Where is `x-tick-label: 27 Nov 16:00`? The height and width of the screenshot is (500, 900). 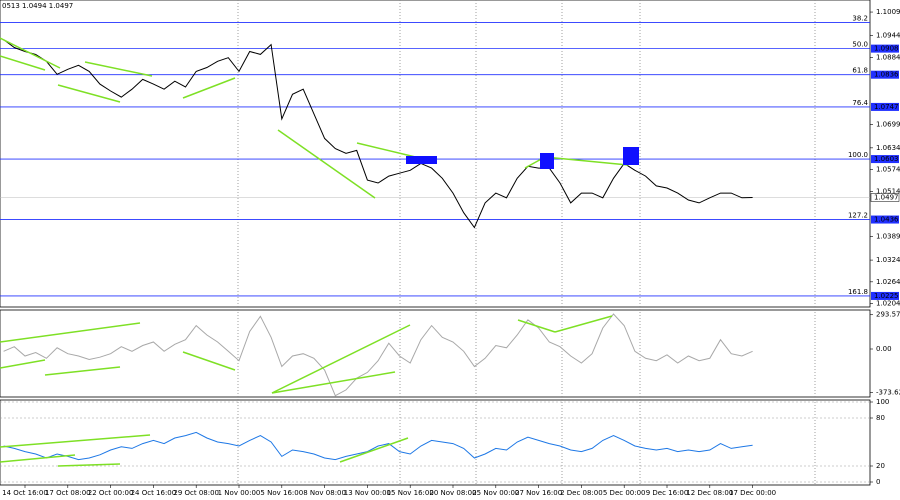 x-tick-label: 27 Nov 16:00 is located at coordinates (538, 493).